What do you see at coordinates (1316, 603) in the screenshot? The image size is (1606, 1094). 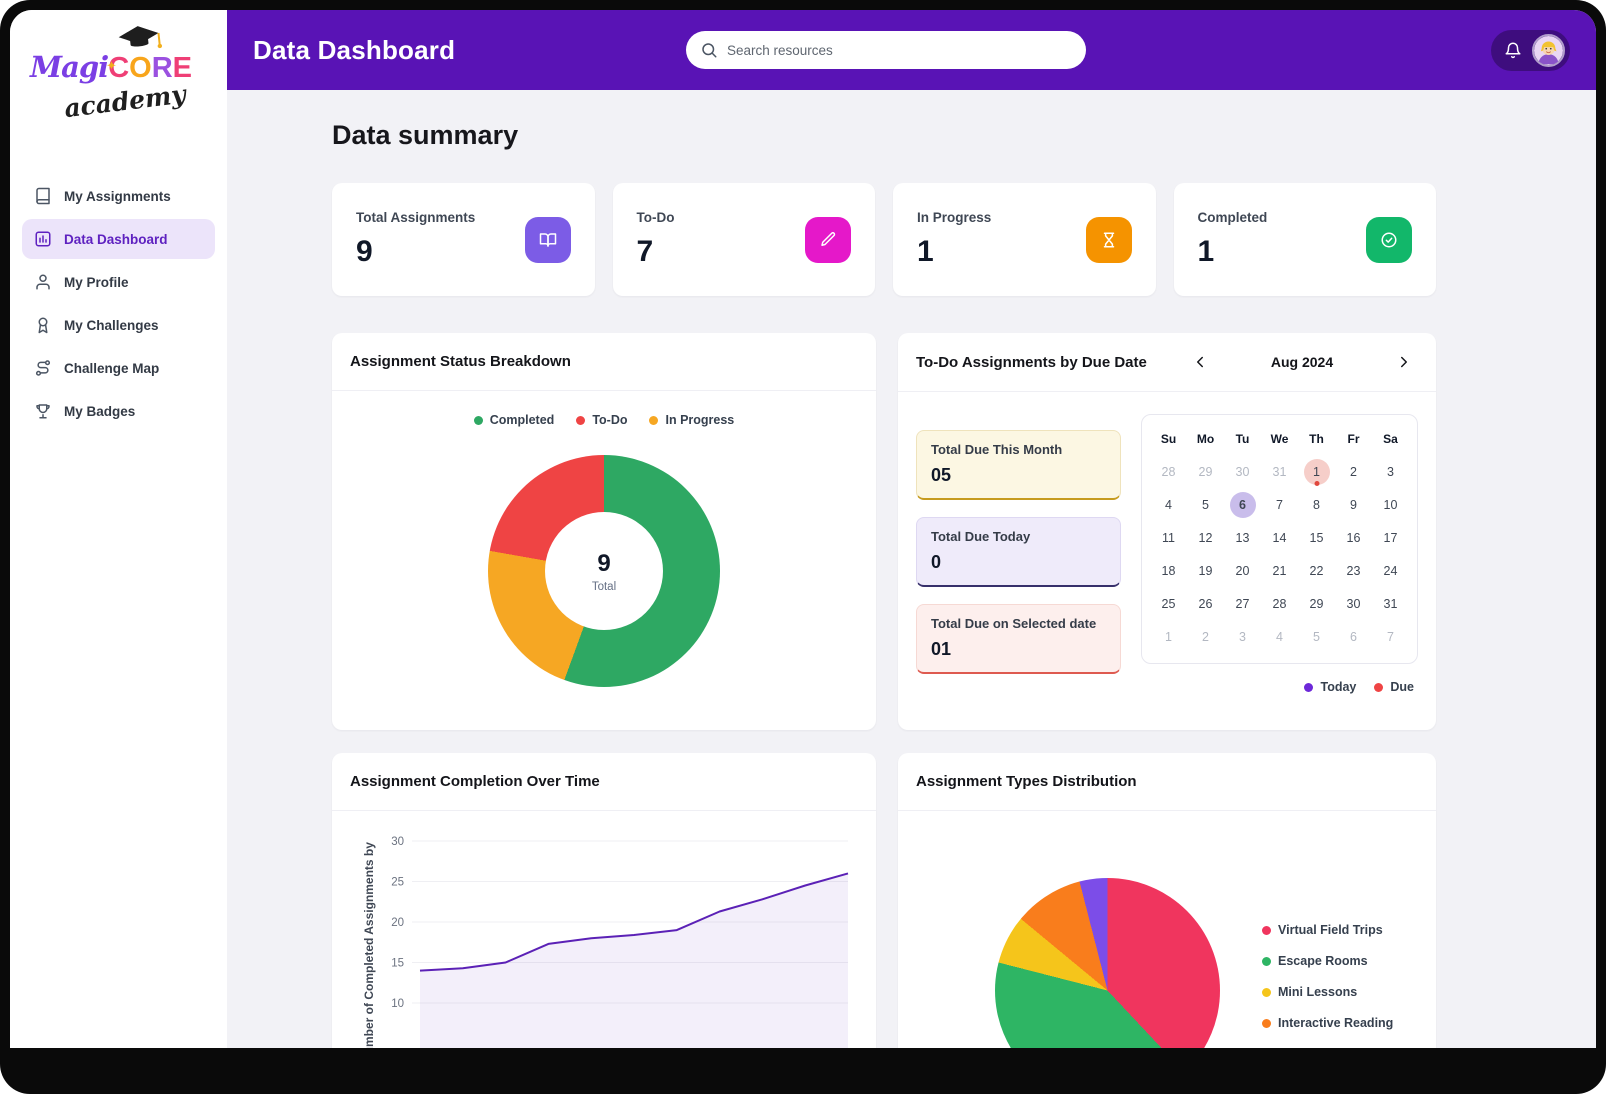 I see `calendar-day-29: 29` at bounding box center [1316, 603].